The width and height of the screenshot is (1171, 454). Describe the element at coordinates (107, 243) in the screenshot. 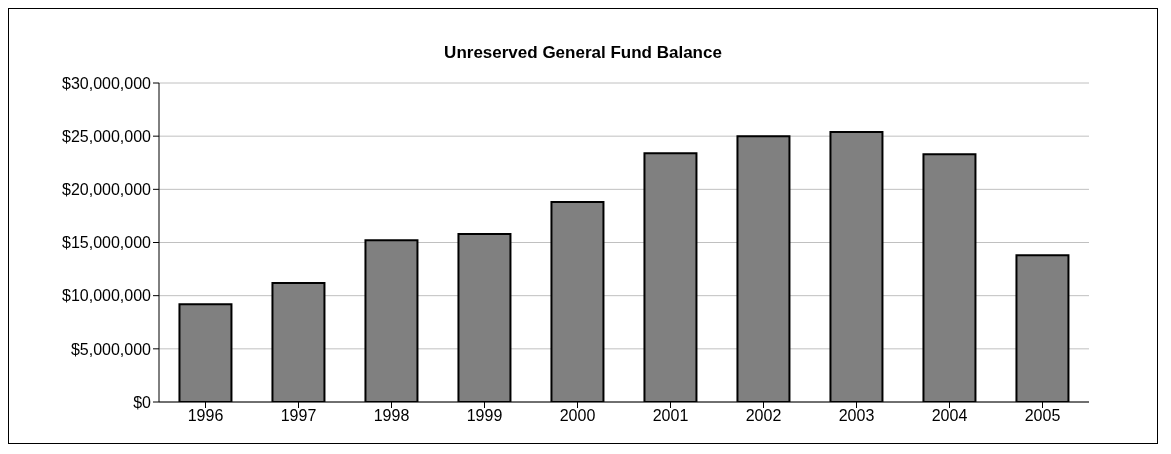

I see `y-tick-label: $15,000,000` at that location.